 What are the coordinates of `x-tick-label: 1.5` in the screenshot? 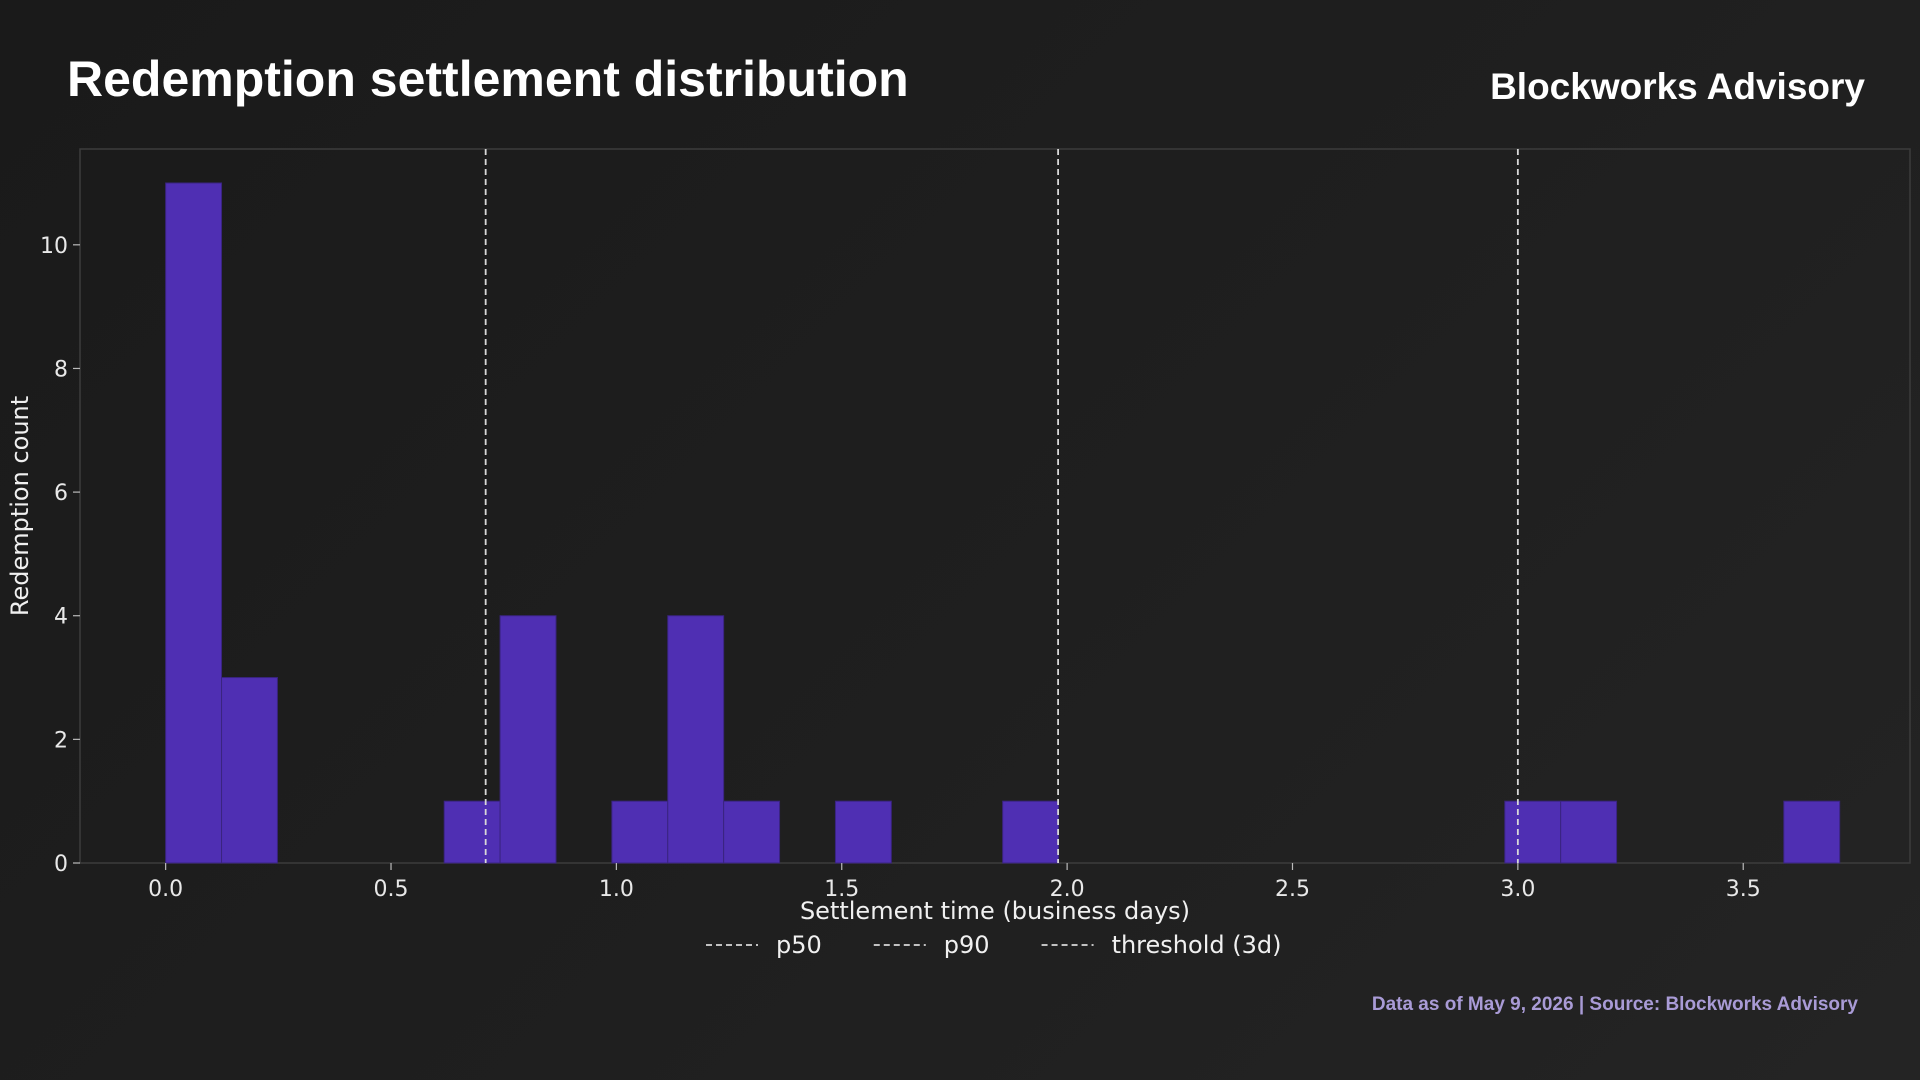 It's located at (841, 889).